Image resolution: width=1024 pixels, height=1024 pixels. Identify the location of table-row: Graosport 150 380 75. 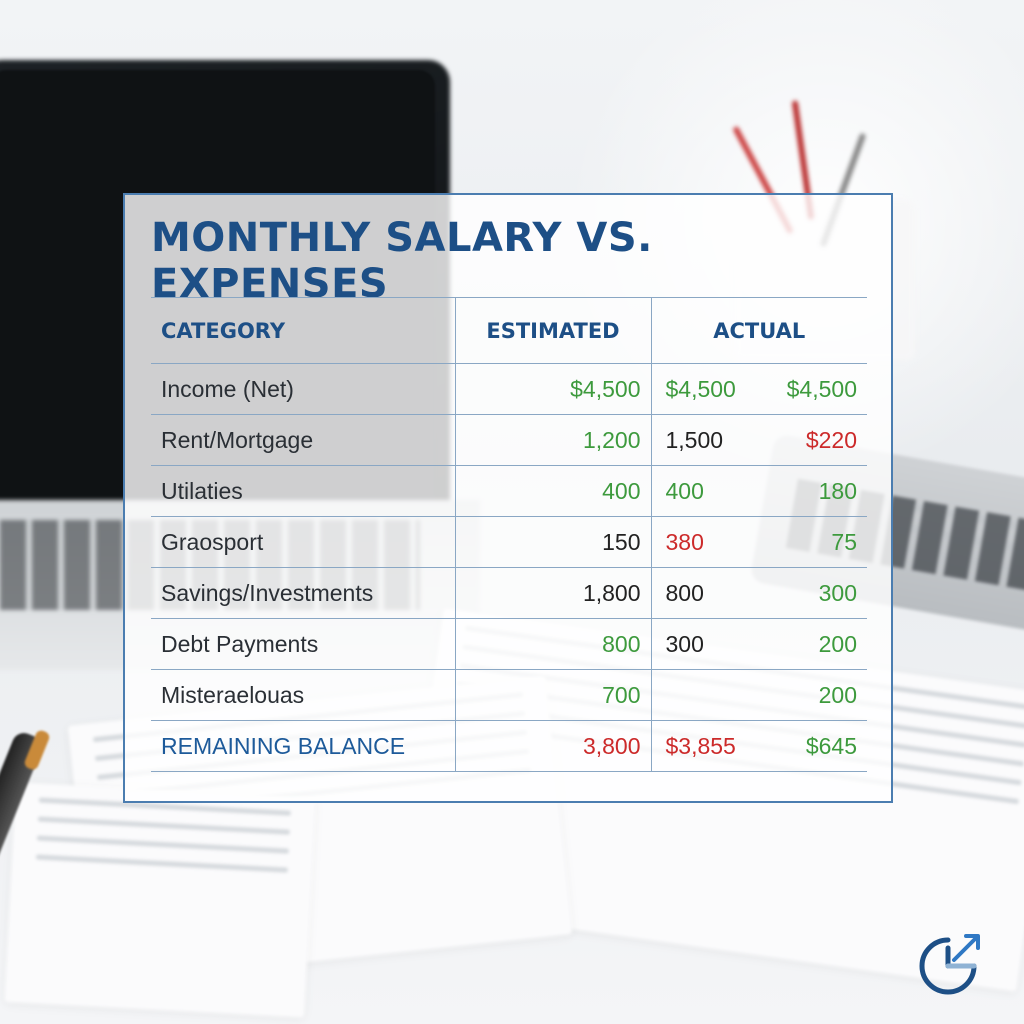
(509, 542).